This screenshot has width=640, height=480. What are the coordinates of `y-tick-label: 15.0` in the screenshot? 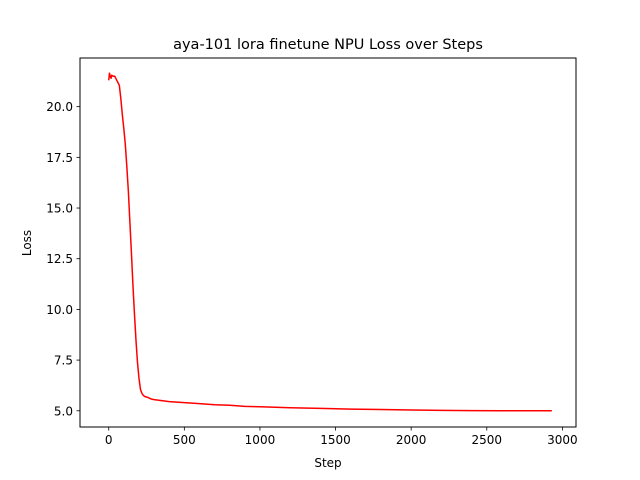 It's located at (59, 209).